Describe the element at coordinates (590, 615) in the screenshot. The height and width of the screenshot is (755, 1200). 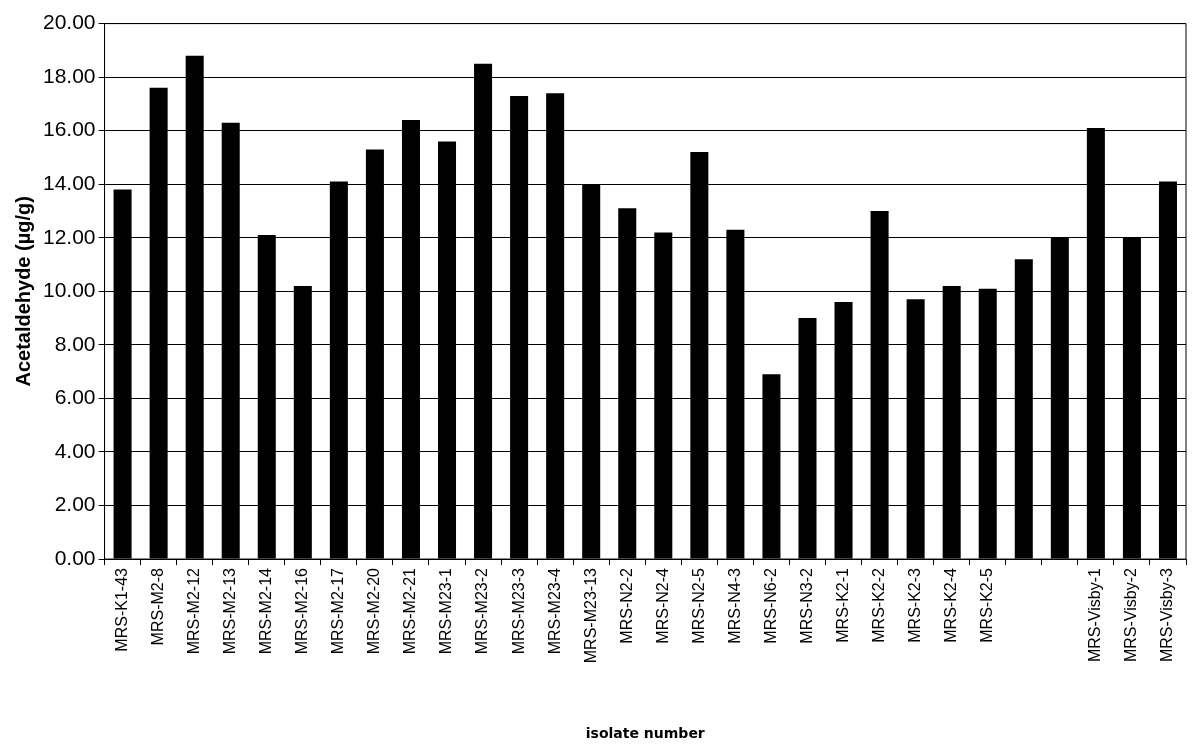
I see `x-tick-label: MRS-M23-13` at that location.